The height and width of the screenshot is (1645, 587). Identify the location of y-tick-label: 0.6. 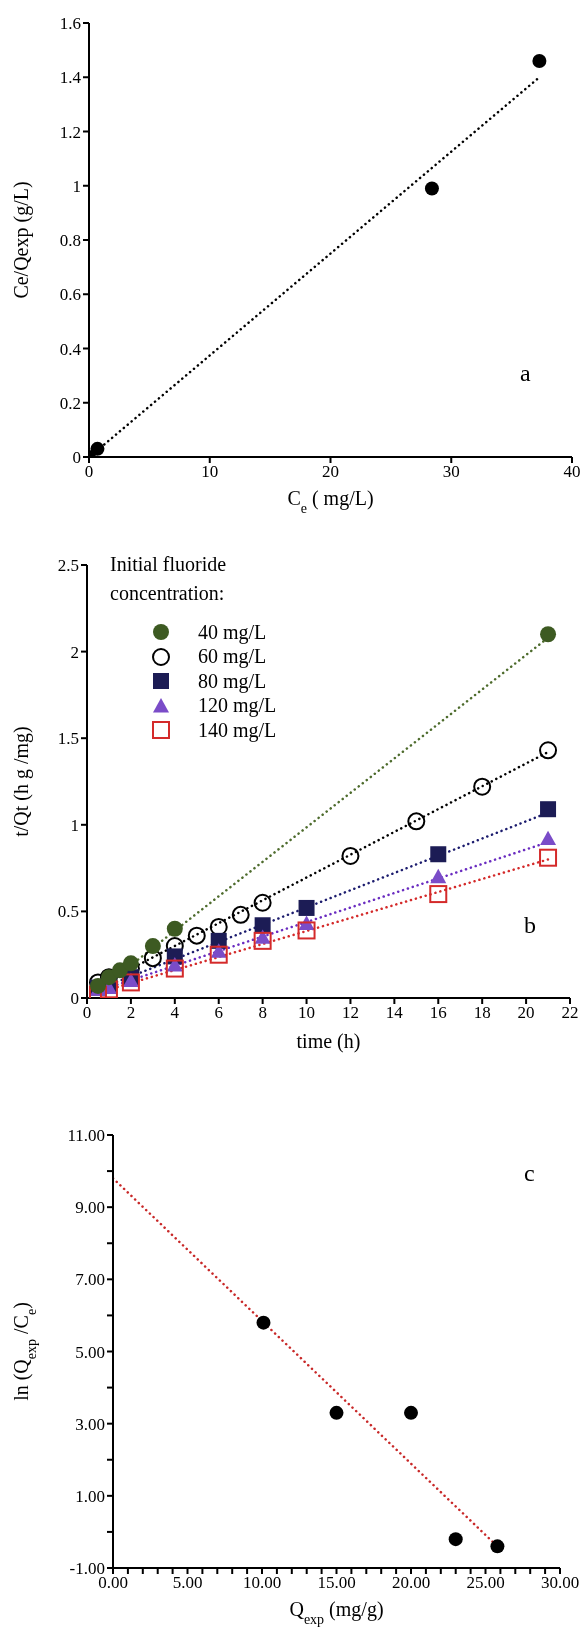
(70, 295).